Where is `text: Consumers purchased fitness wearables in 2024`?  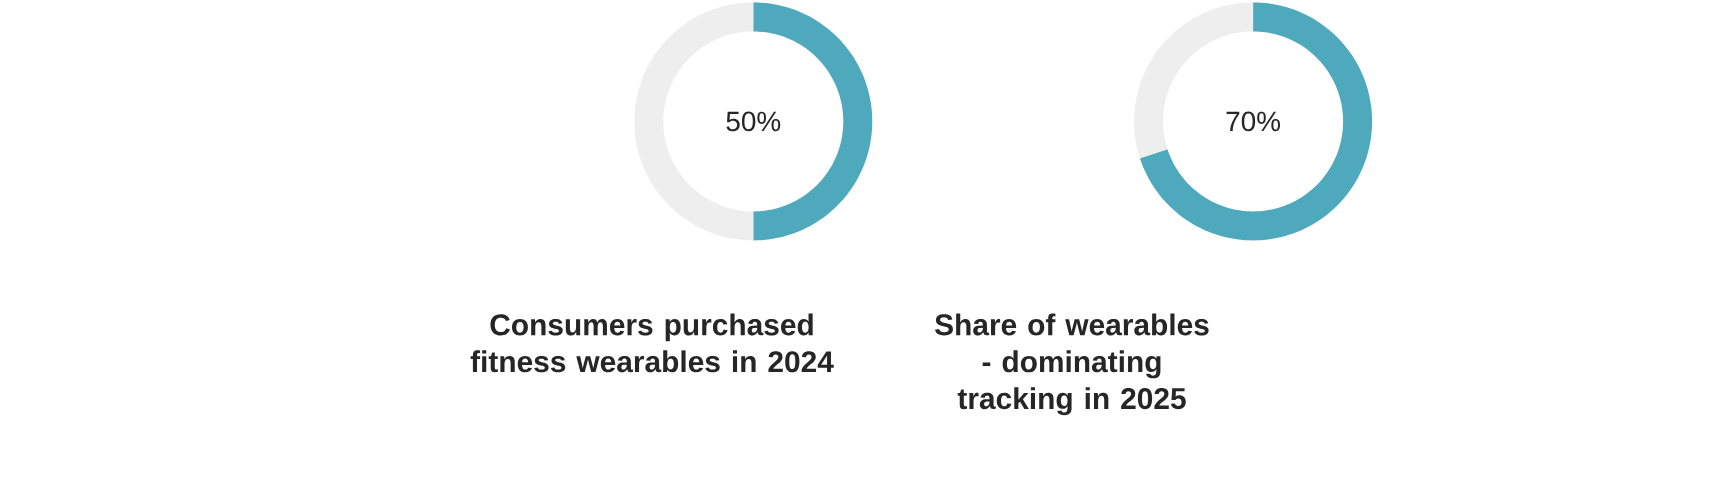
text: Consumers purchased fitness wearables in 2024 is located at coordinates (652, 343).